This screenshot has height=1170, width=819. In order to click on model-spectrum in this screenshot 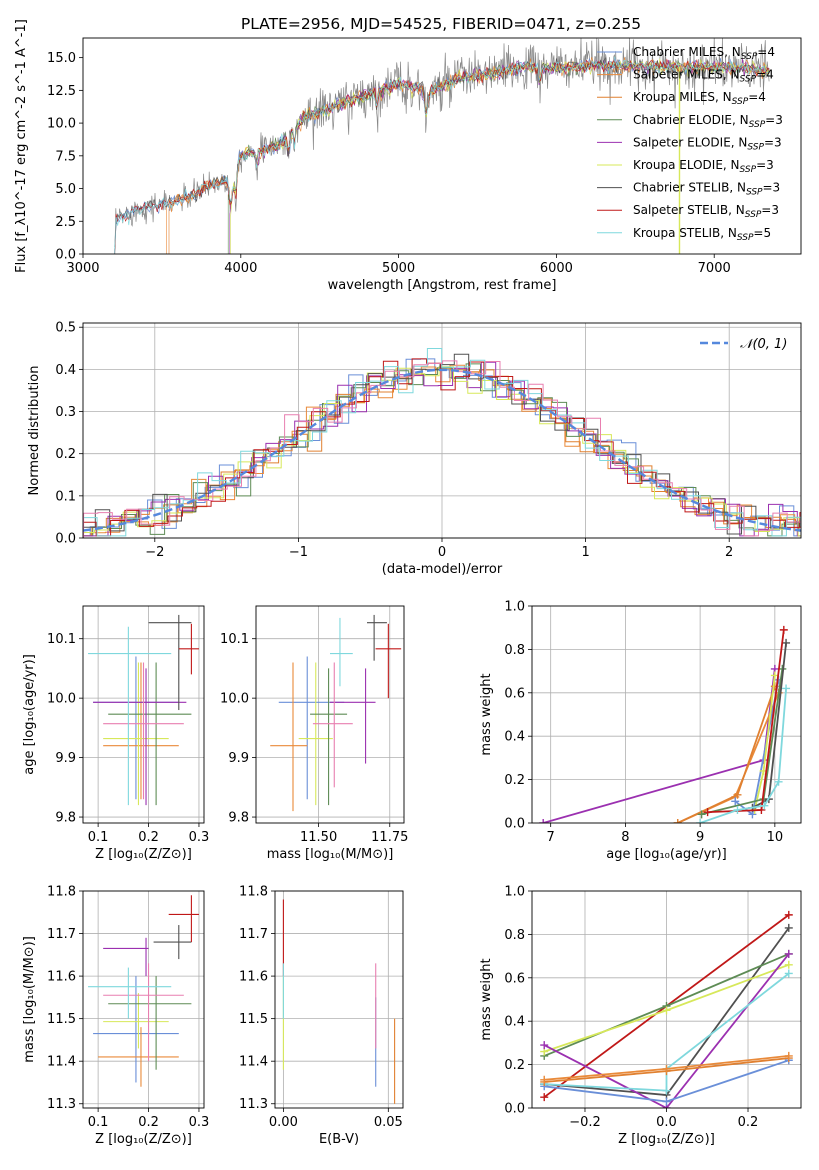, I will do `click(442, 155)`.